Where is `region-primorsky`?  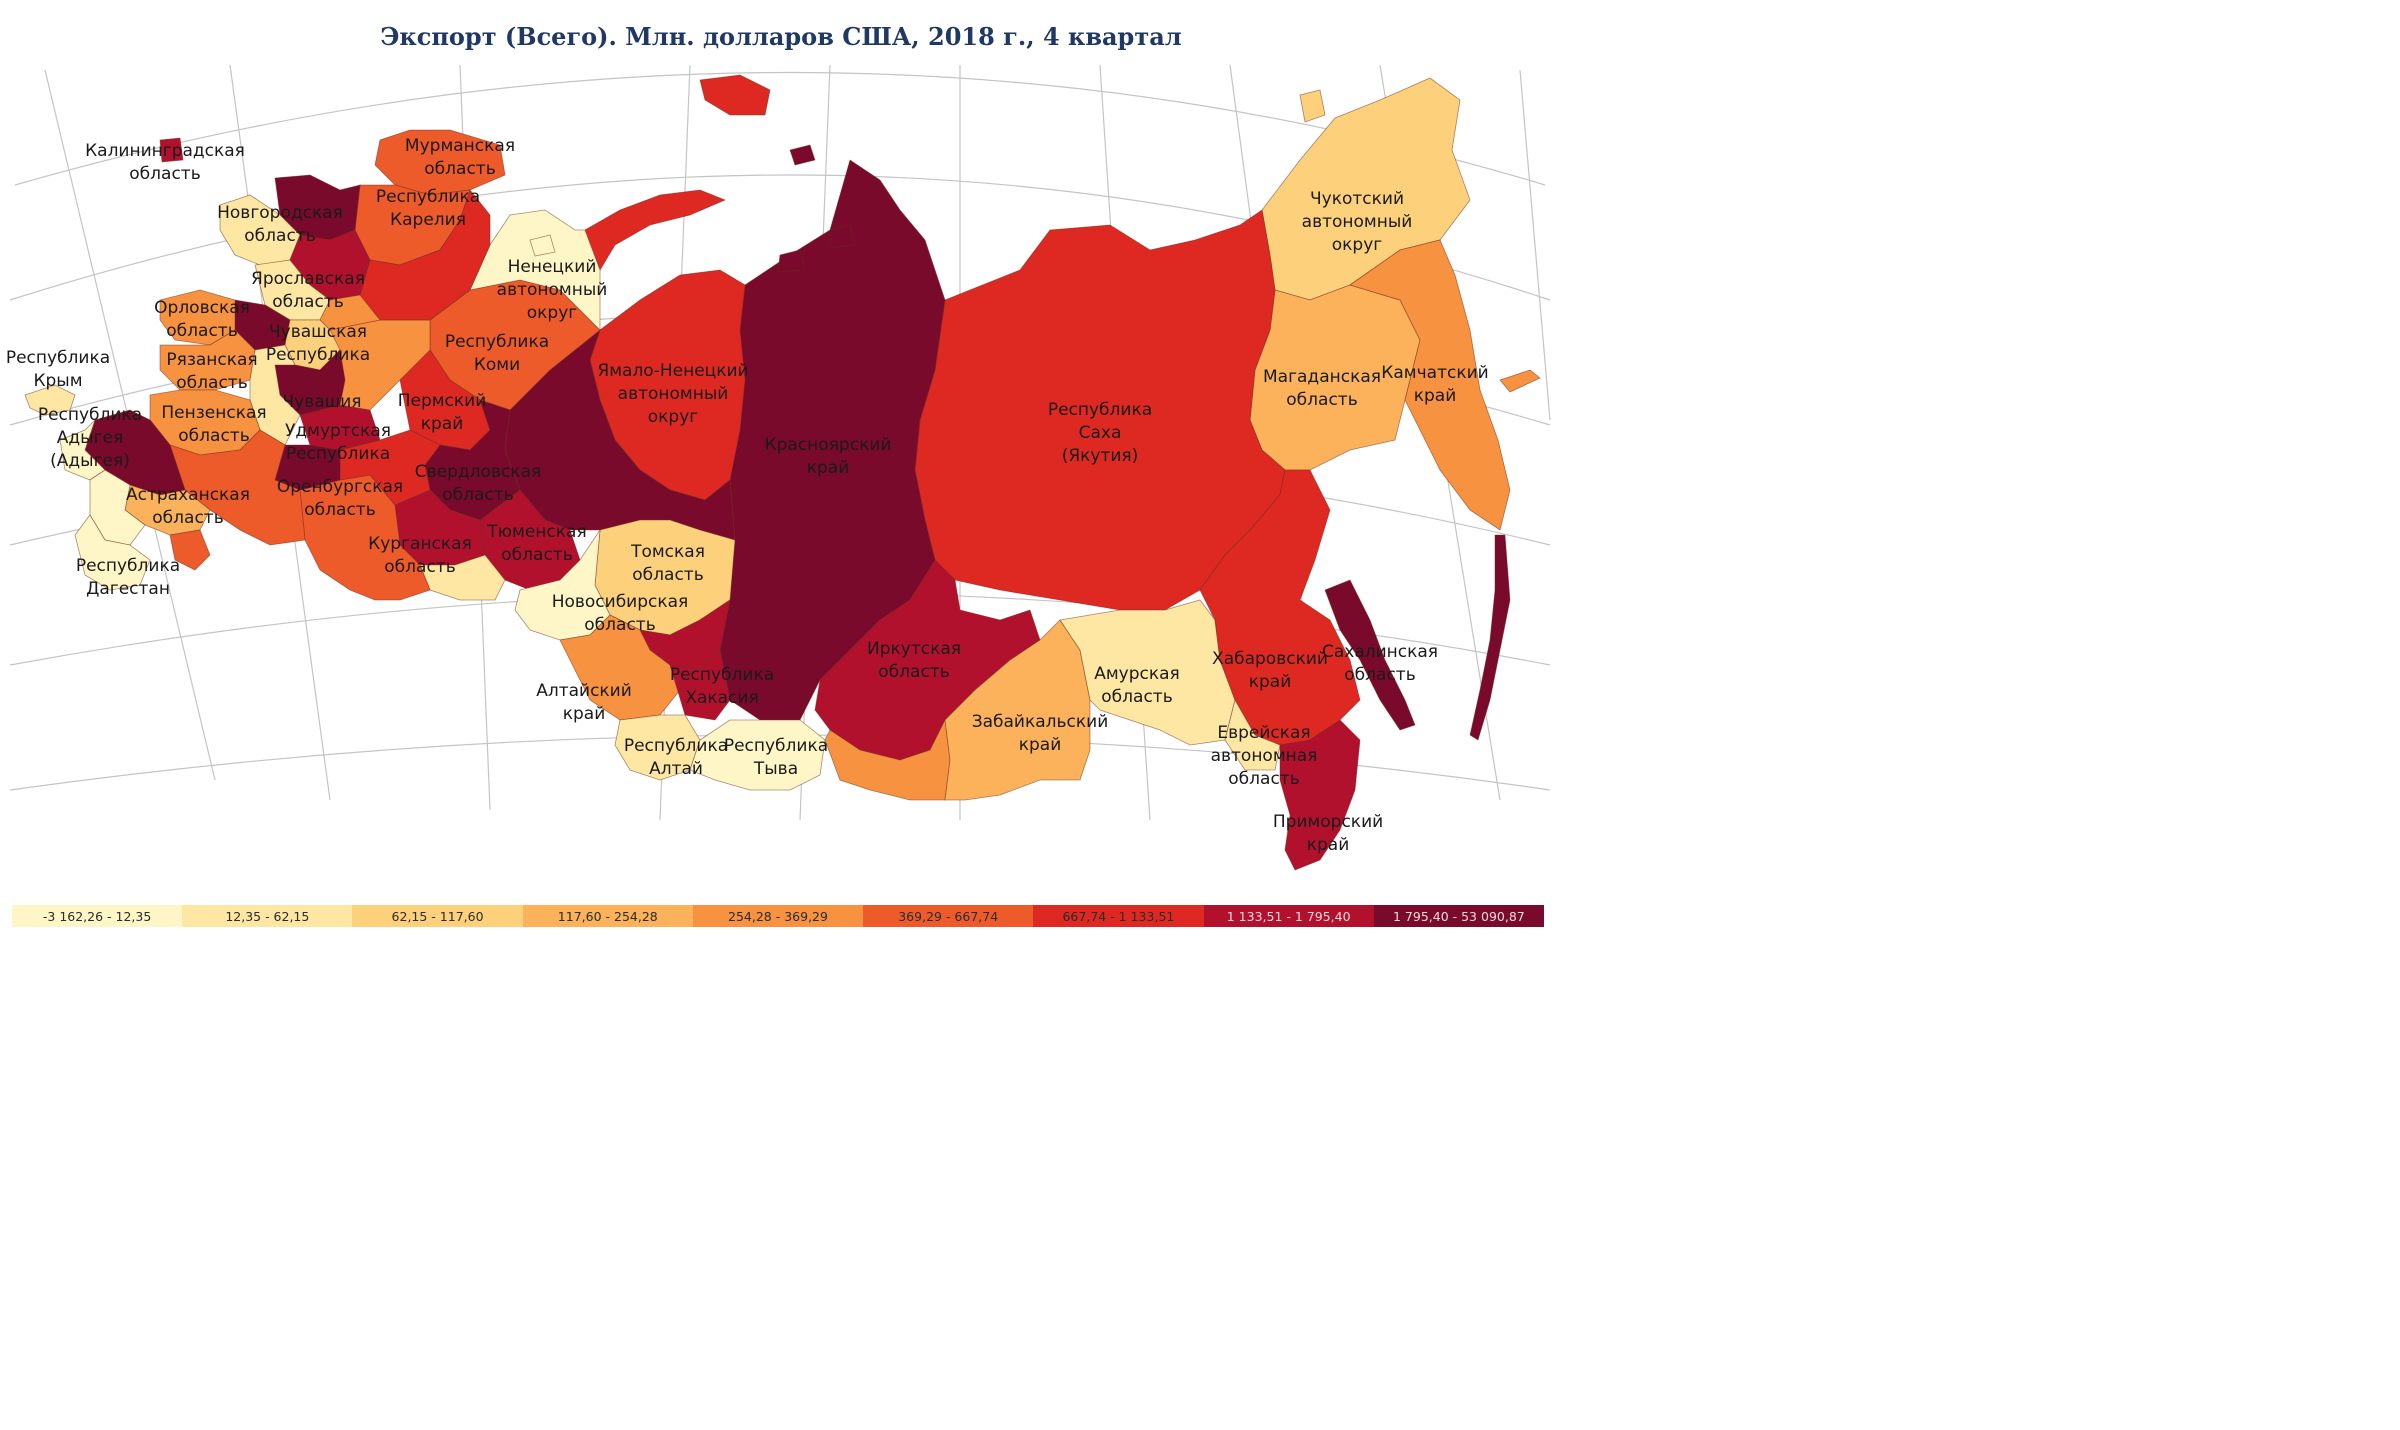
region-primorsky is located at coordinates (1320, 795).